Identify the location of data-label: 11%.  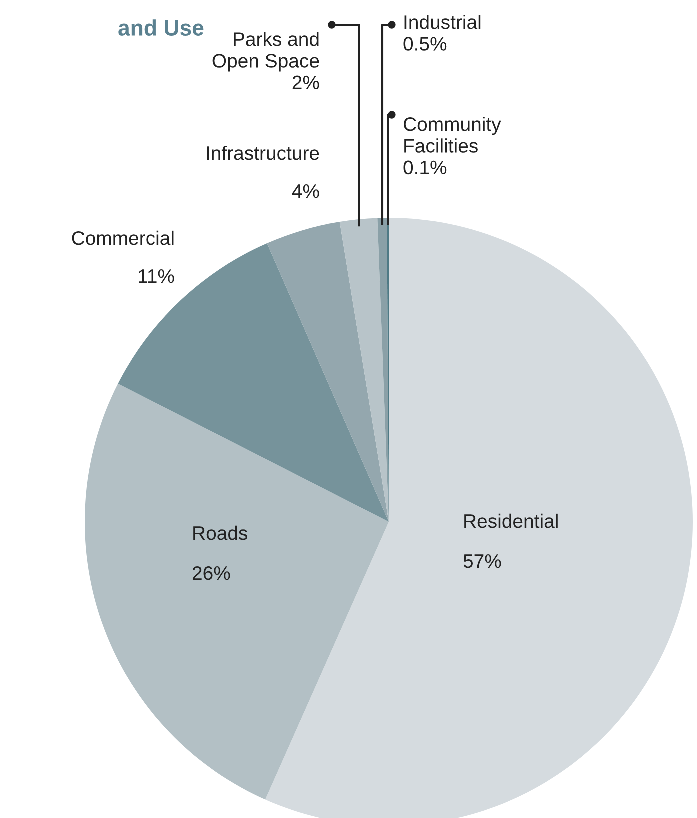
(156, 277).